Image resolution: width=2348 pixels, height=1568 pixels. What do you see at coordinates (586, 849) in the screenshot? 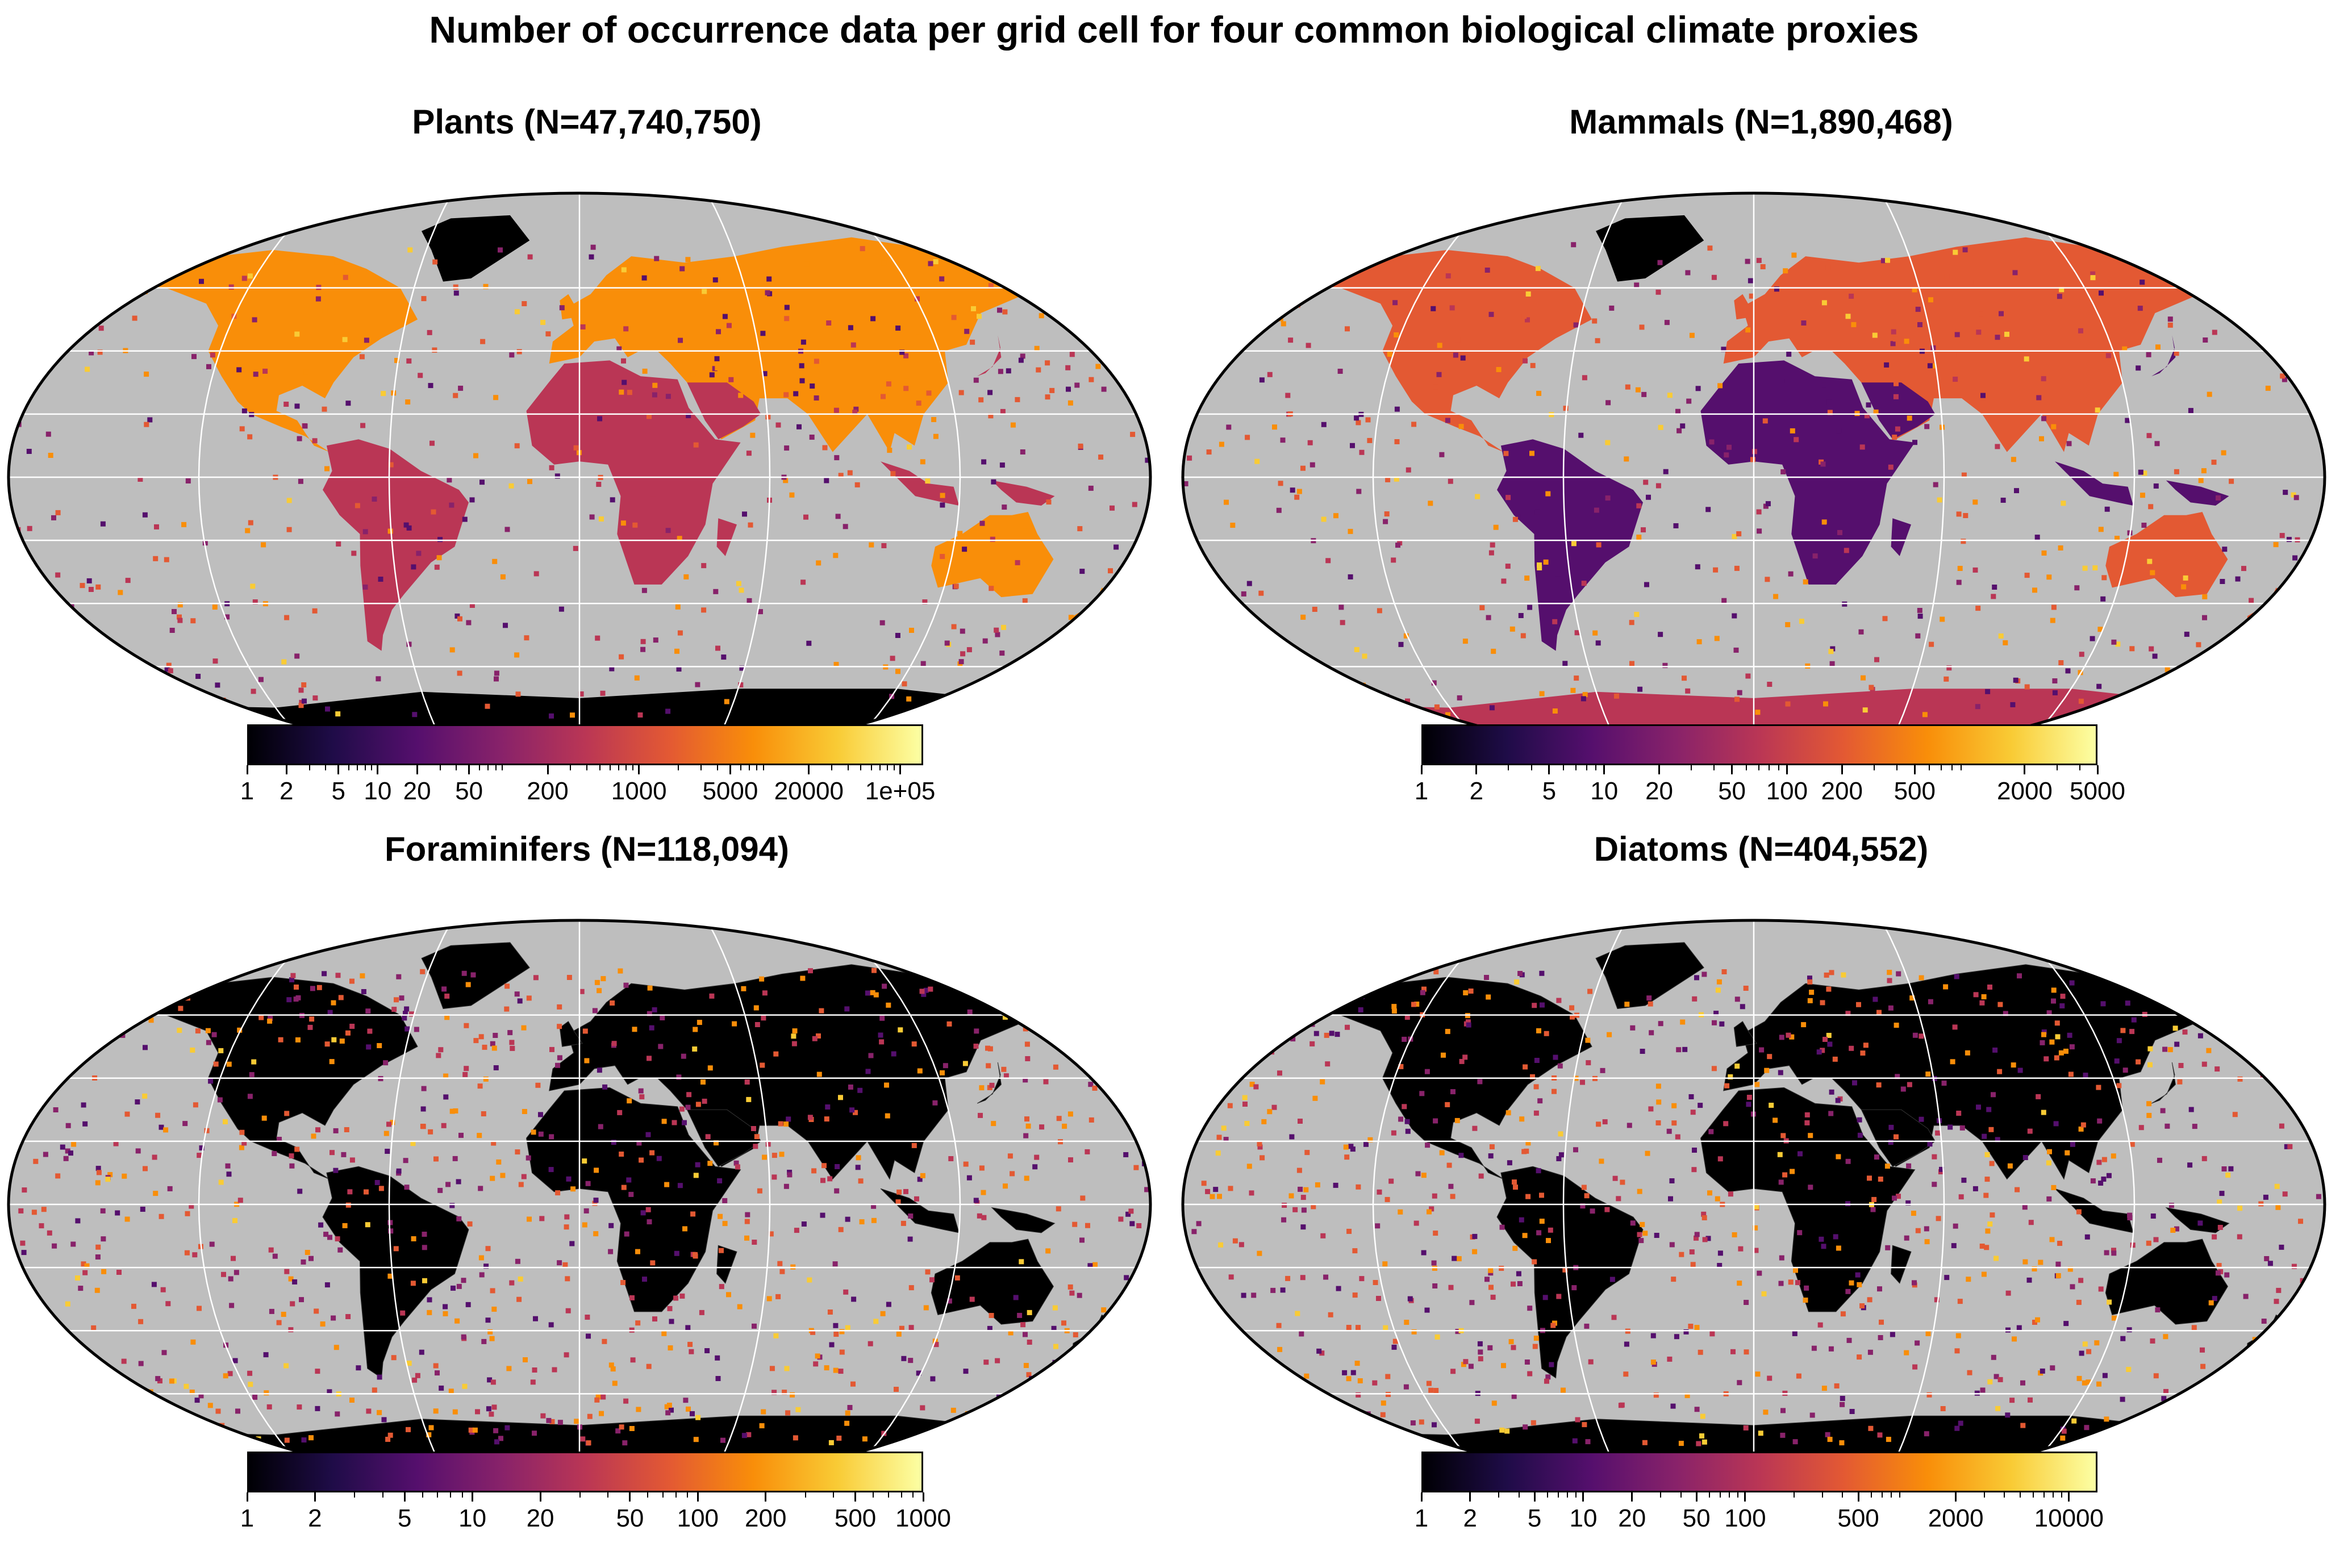
I see `panel-title: Foraminifers (N=118,094)` at bounding box center [586, 849].